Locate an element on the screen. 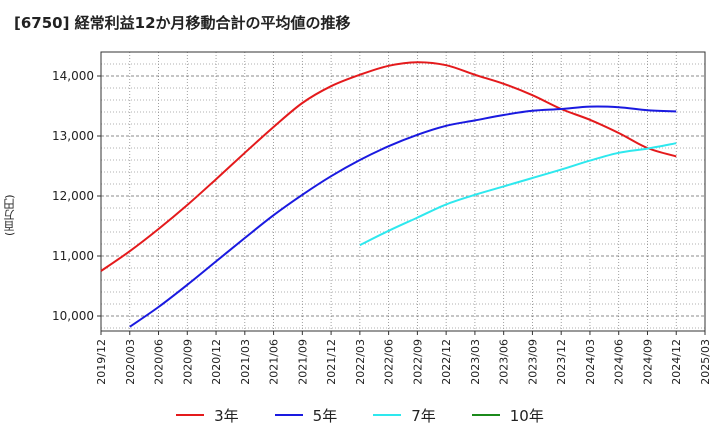 This screenshot has width=720, height=440. x-tick-label: 2021/03 is located at coordinates (245, 362).